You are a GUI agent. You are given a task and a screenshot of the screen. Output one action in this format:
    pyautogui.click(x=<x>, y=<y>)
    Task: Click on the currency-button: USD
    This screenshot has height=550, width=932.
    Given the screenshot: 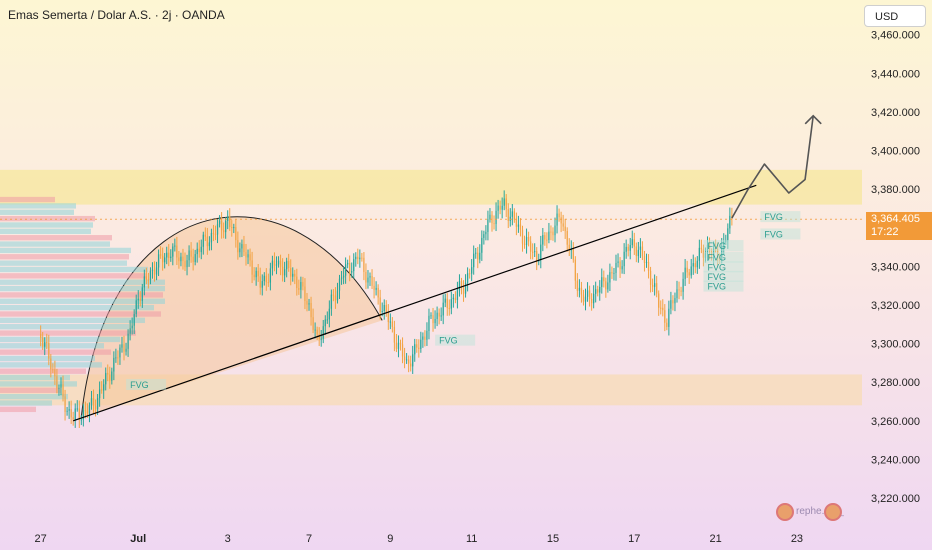 What is the action you would take?
    pyautogui.click(x=895, y=16)
    